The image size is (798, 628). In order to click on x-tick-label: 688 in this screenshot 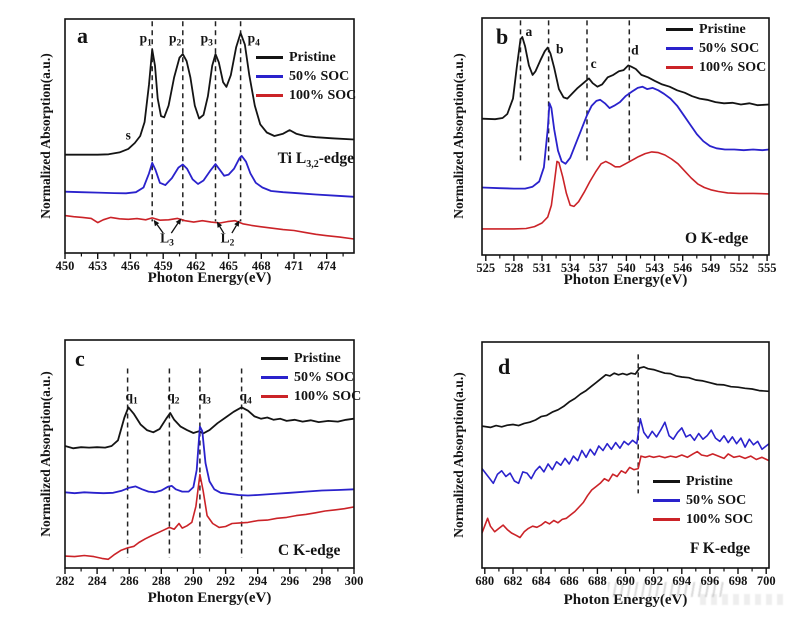, I will do `click(597, 581)`.